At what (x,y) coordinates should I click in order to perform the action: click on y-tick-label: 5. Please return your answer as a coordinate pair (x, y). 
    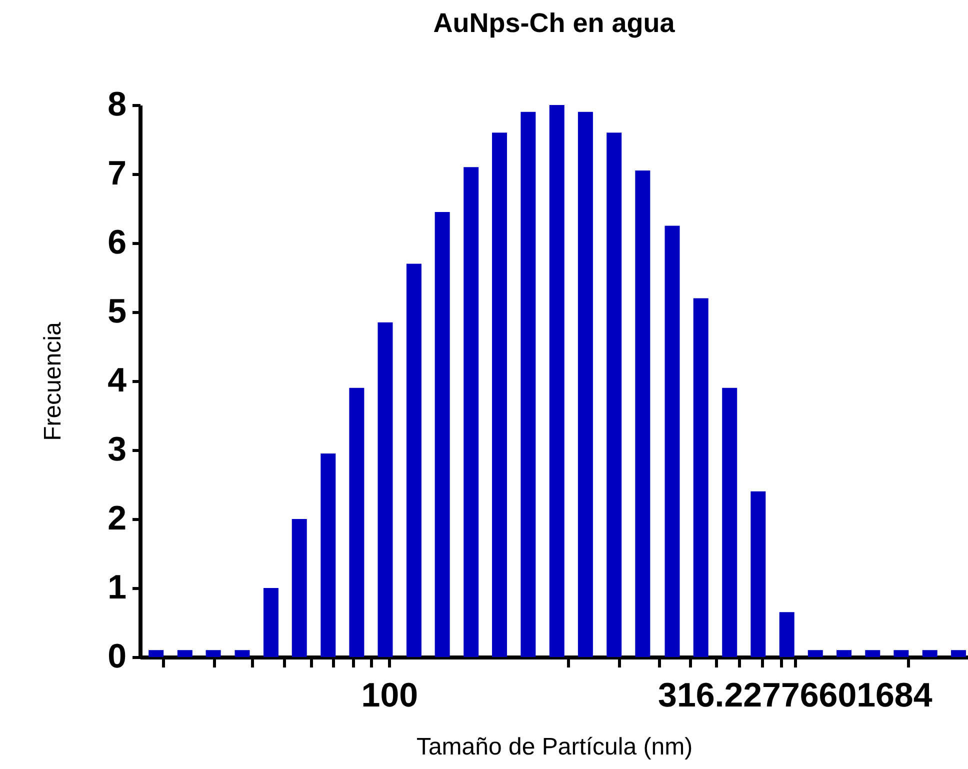
    Looking at the image, I should click on (117, 311).